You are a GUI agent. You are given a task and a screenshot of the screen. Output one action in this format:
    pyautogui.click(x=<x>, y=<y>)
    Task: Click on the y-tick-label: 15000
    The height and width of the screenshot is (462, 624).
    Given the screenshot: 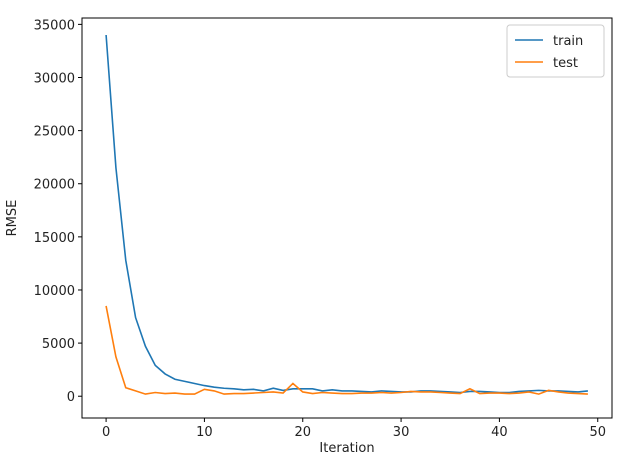 What is the action you would take?
    pyautogui.click(x=54, y=238)
    